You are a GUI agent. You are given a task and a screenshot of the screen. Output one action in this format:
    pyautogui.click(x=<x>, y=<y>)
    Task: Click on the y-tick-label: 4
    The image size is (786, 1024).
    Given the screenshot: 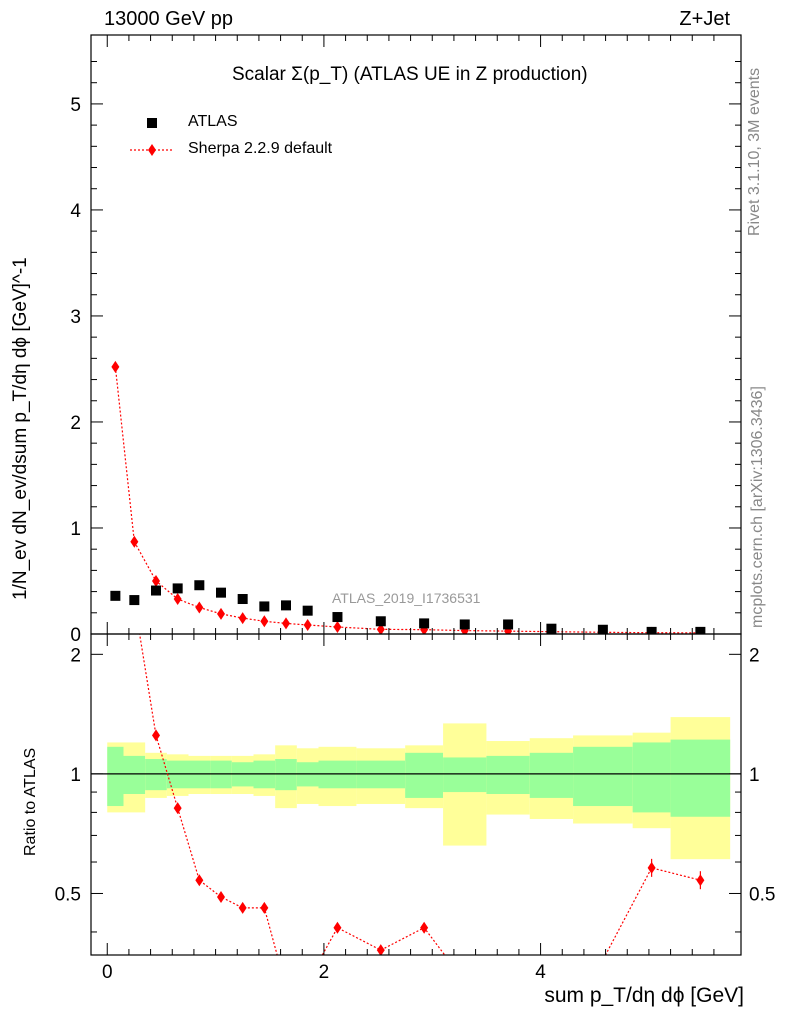 What is the action you would take?
    pyautogui.click(x=75, y=211)
    